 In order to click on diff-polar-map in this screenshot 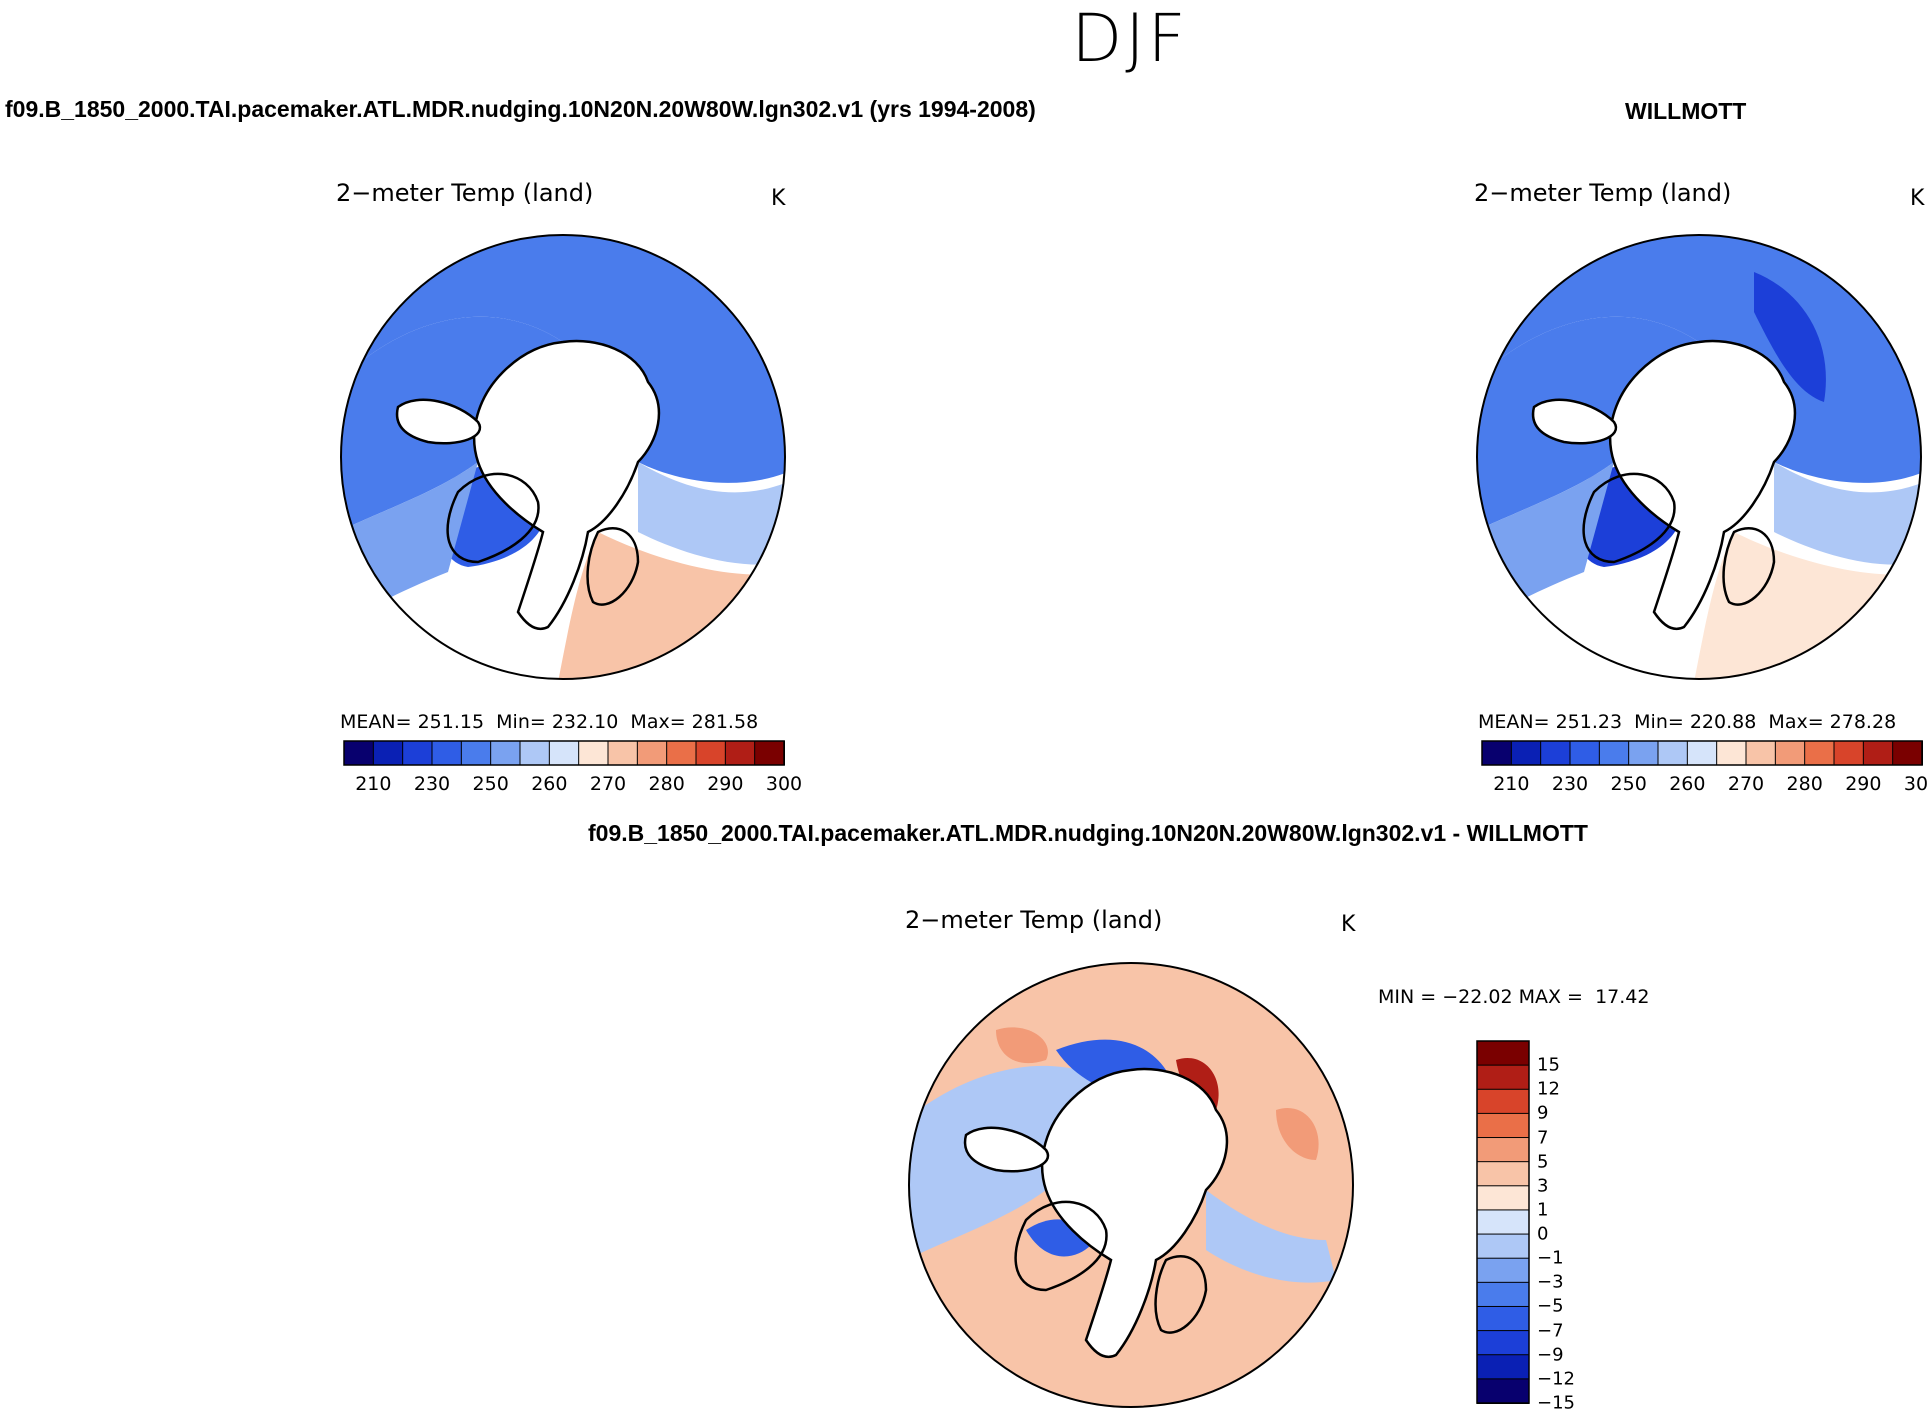, I will do `click(1131, 1185)`.